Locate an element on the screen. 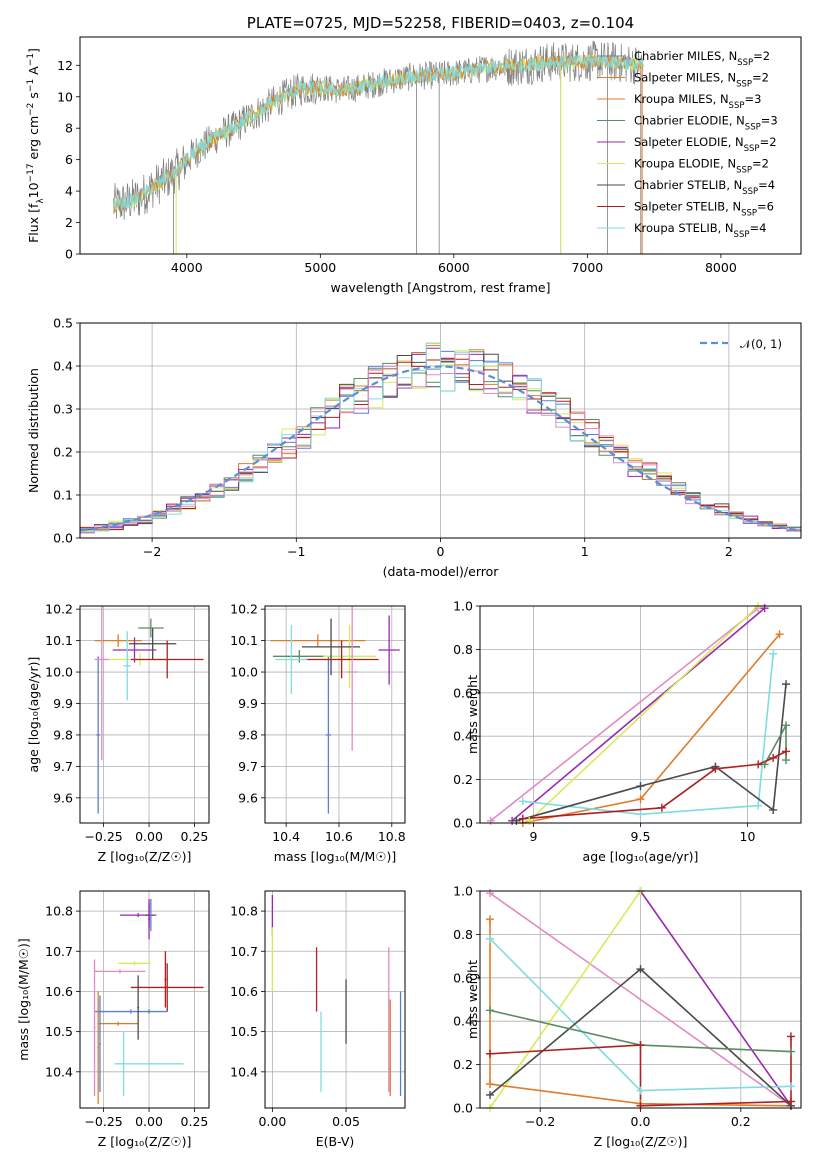 The height and width of the screenshot is (1170, 819). y-axis-label: Normed distribution is located at coordinates (33, 430).